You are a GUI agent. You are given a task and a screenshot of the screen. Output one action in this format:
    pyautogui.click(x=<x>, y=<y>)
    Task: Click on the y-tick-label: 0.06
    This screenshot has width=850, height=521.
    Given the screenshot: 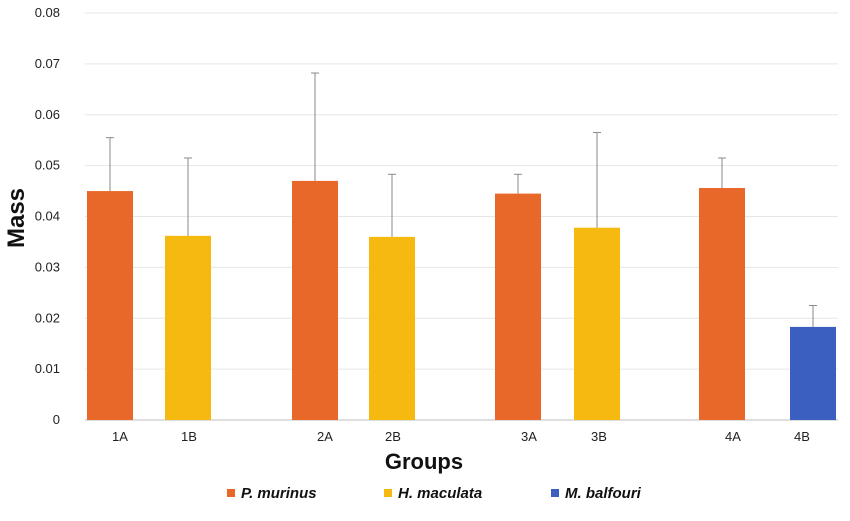 What is the action you would take?
    pyautogui.click(x=47, y=114)
    